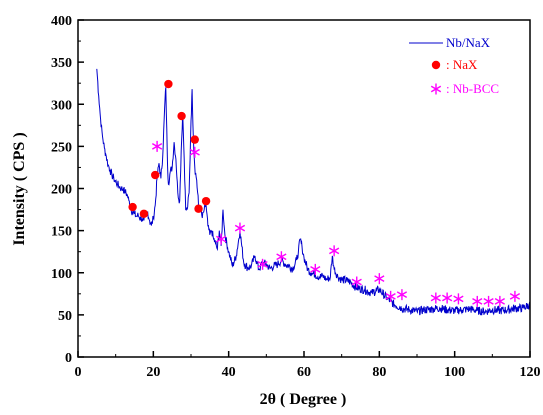 Image resolution: width=543 pixels, height=415 pixels. What do you see at coordinates (68, 358) in the screenshot?
I see `y-tick-label: 0` at bounding box center [68, 358].